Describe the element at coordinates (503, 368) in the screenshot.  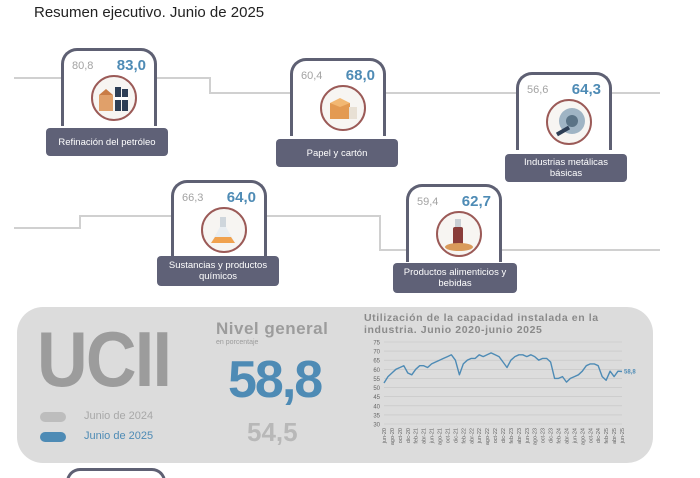
I see `series-line` at that location.